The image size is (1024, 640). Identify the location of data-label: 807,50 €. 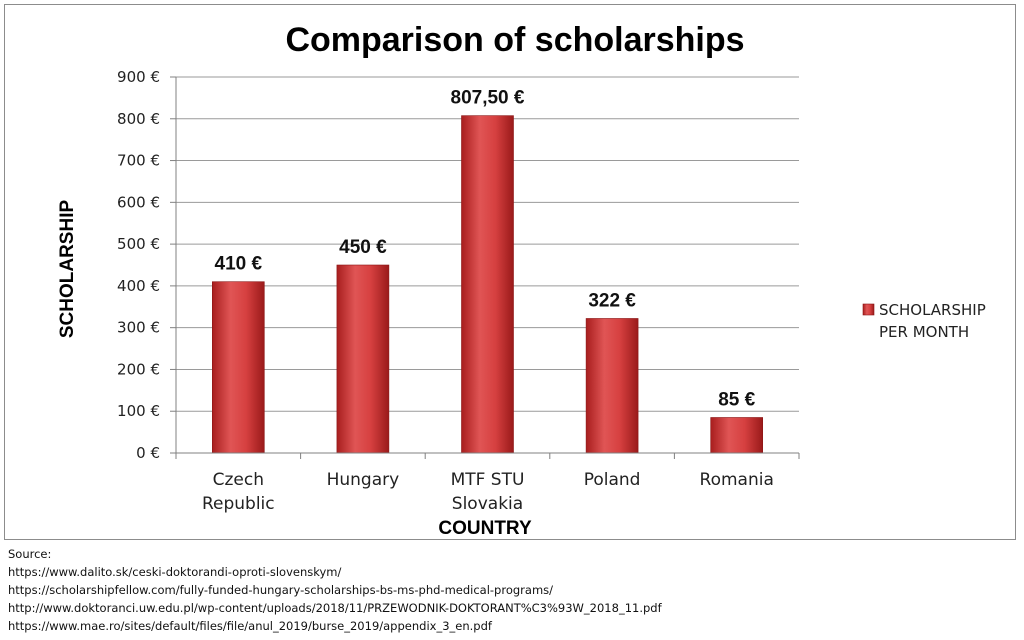
(488, 98).